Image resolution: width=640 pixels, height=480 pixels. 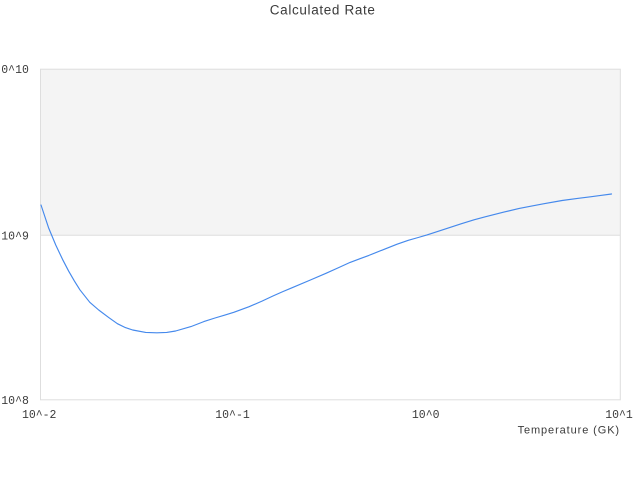 I want to click on svg-text: Calculated Rate, so click(x=323, y=9).